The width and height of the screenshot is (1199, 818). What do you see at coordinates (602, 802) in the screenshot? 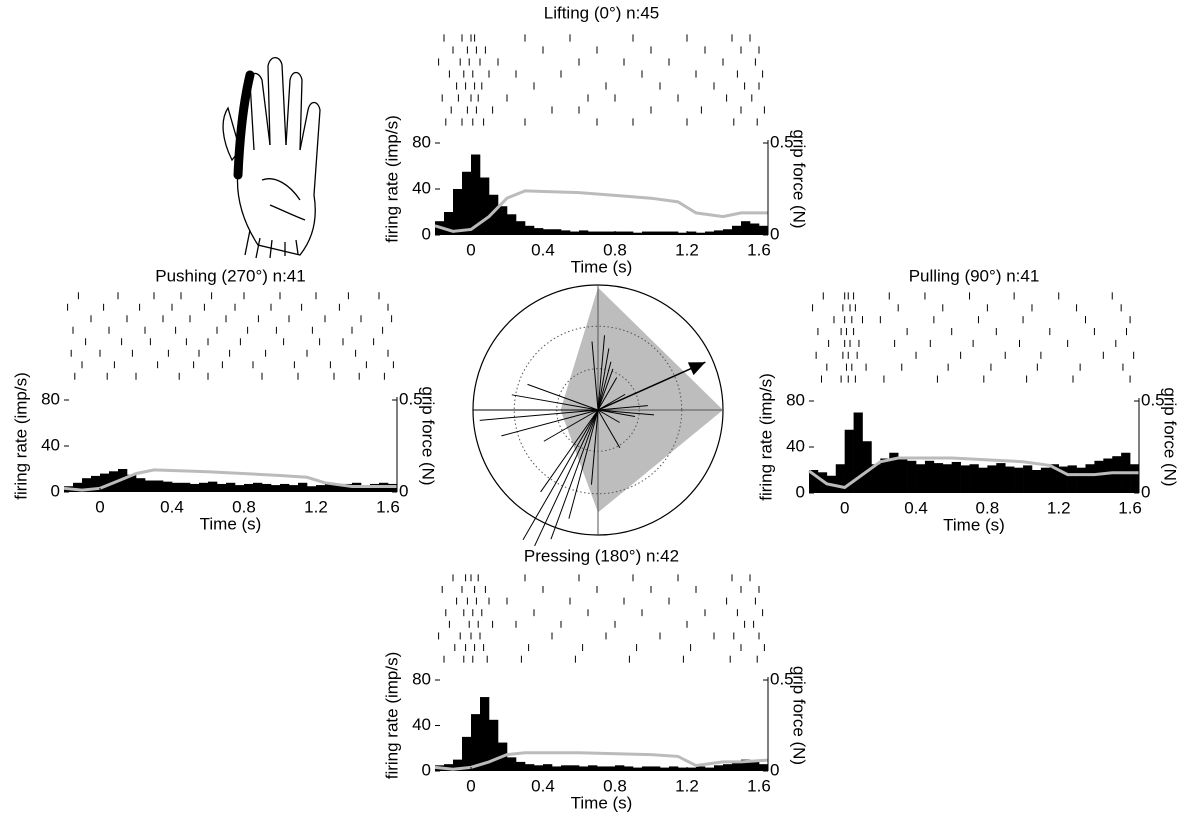
I see `x-axis-label: Time (s)` at bounding box center [602, 802].